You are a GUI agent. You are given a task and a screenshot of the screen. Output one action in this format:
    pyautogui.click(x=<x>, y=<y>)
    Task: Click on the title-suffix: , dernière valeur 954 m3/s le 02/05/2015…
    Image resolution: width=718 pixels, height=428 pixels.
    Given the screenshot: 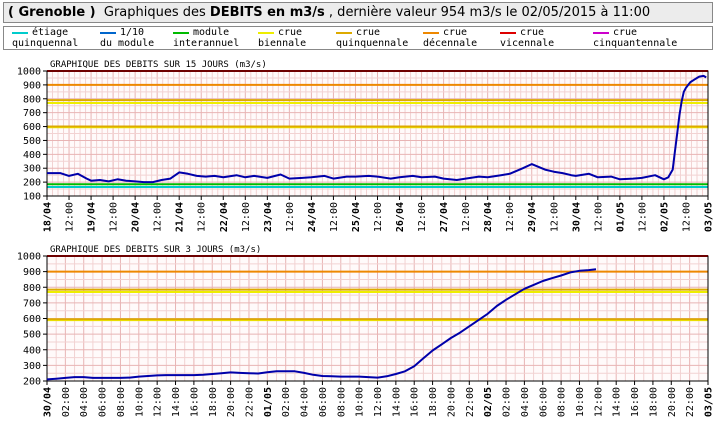 What is the action you would take?
    pyautogui.click(x=489, y=12)
    